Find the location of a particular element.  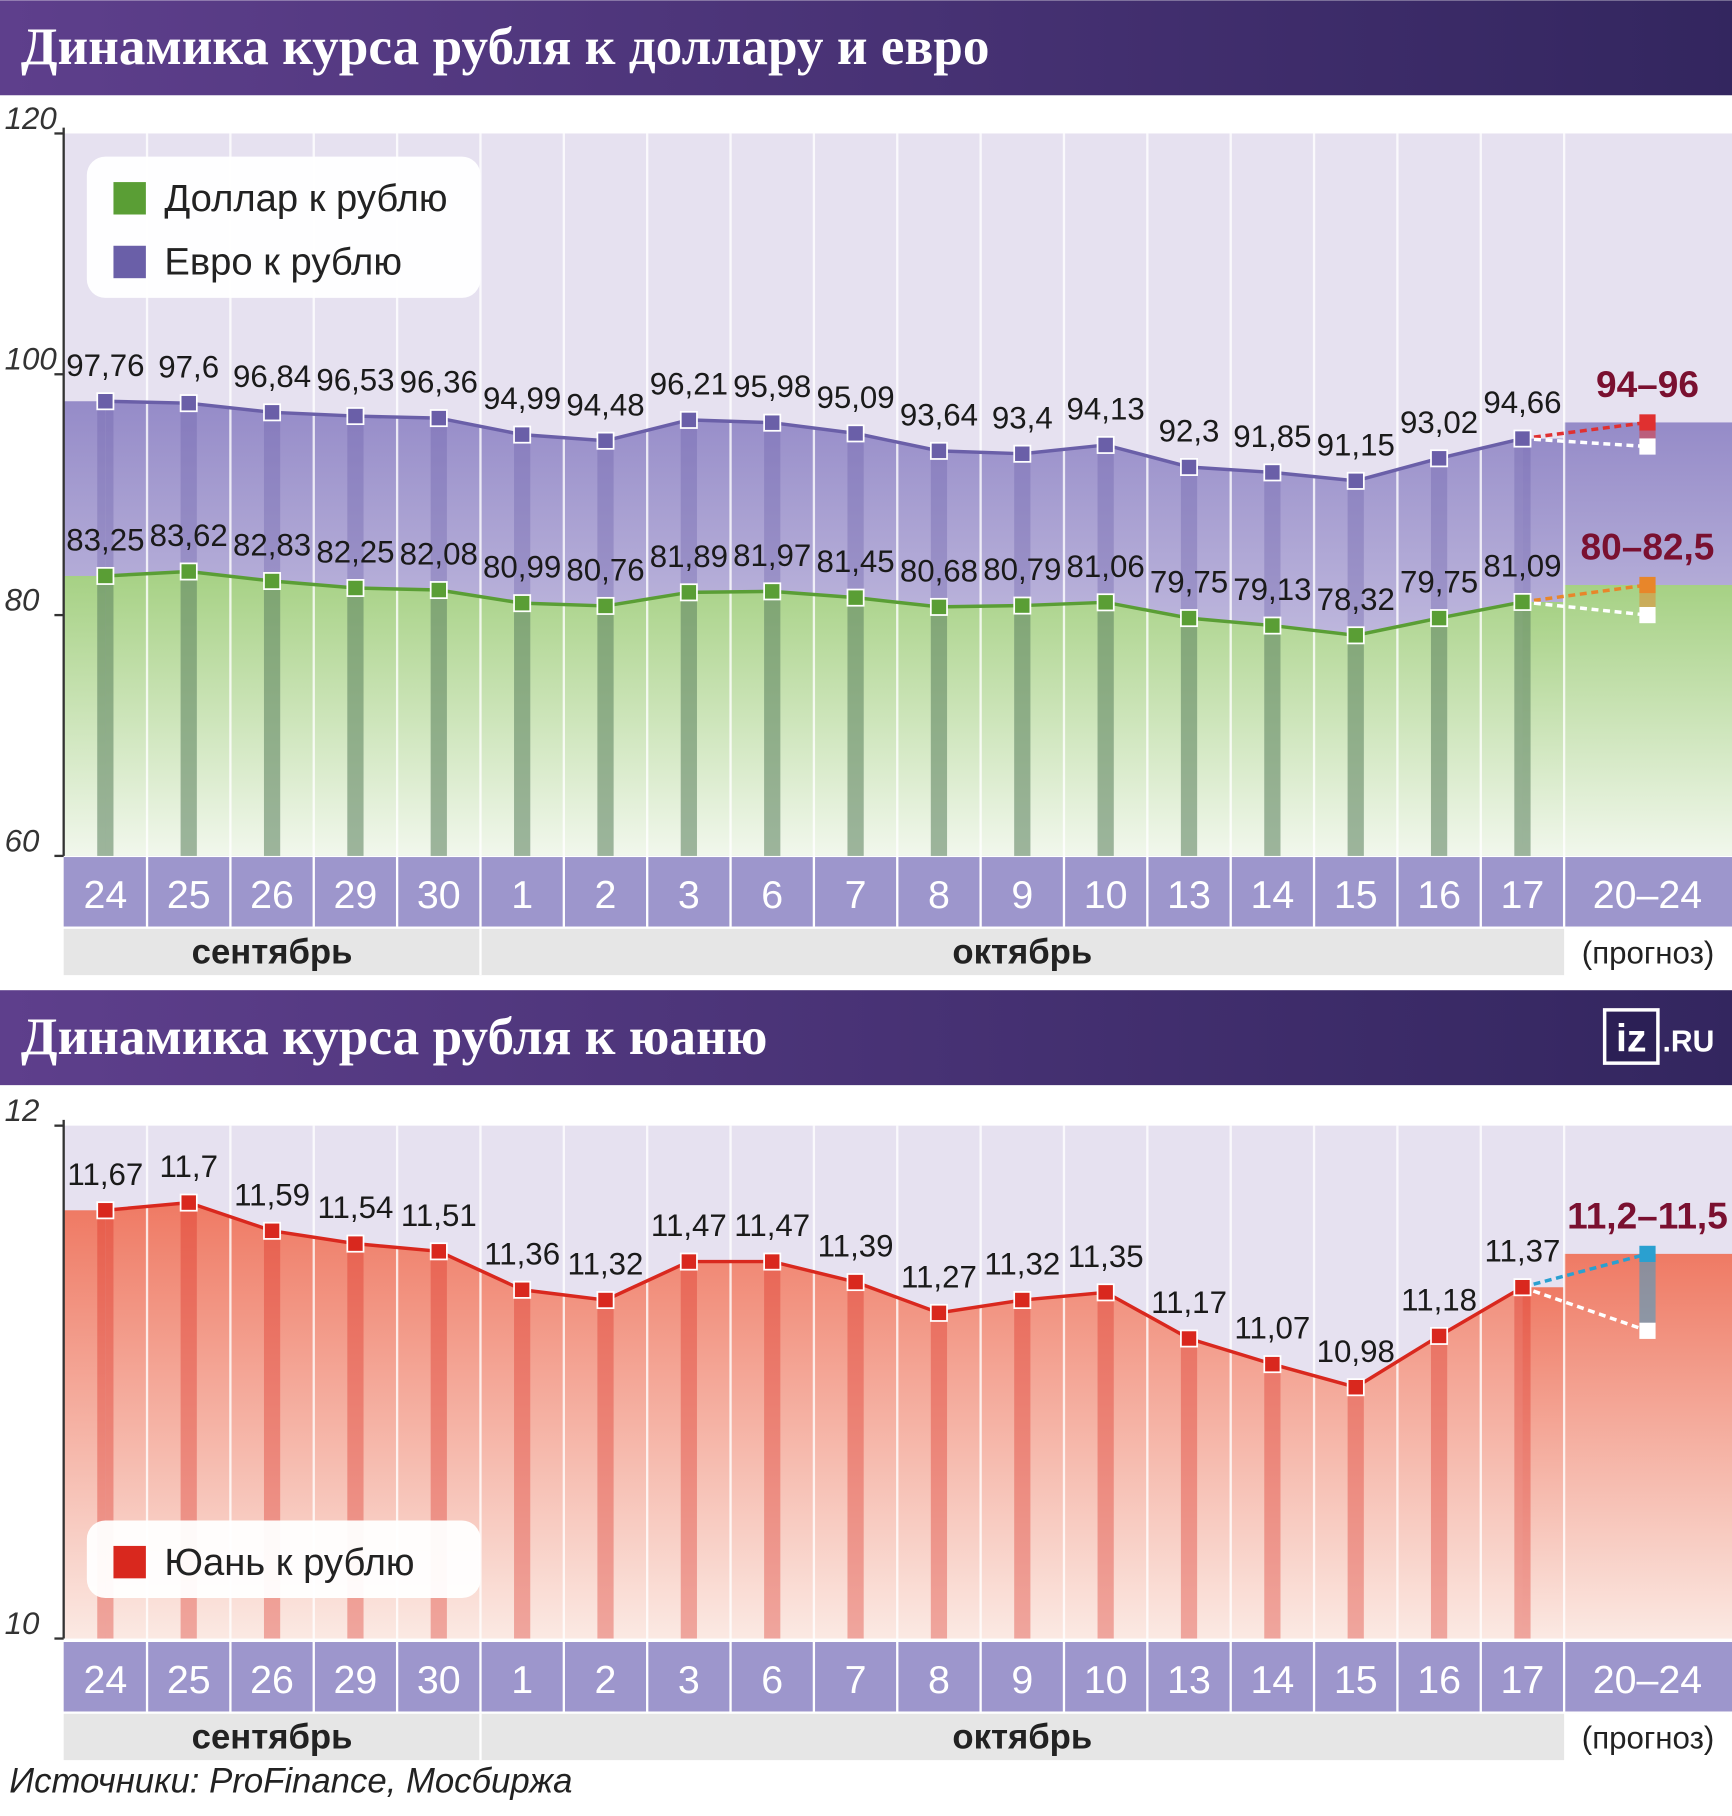

value-label: 97,6 is located at coordinates (188, 367).